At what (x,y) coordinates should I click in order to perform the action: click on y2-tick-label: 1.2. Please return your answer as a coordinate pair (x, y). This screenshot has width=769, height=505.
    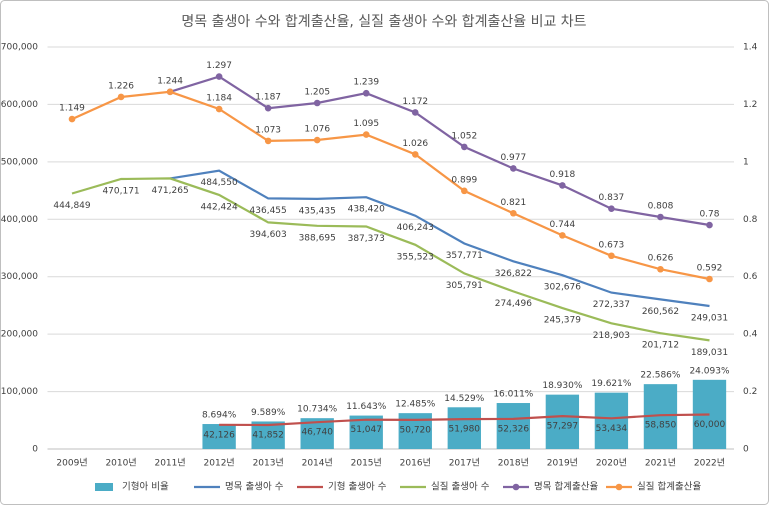
    Looking at the image, I should click on (750, 105).